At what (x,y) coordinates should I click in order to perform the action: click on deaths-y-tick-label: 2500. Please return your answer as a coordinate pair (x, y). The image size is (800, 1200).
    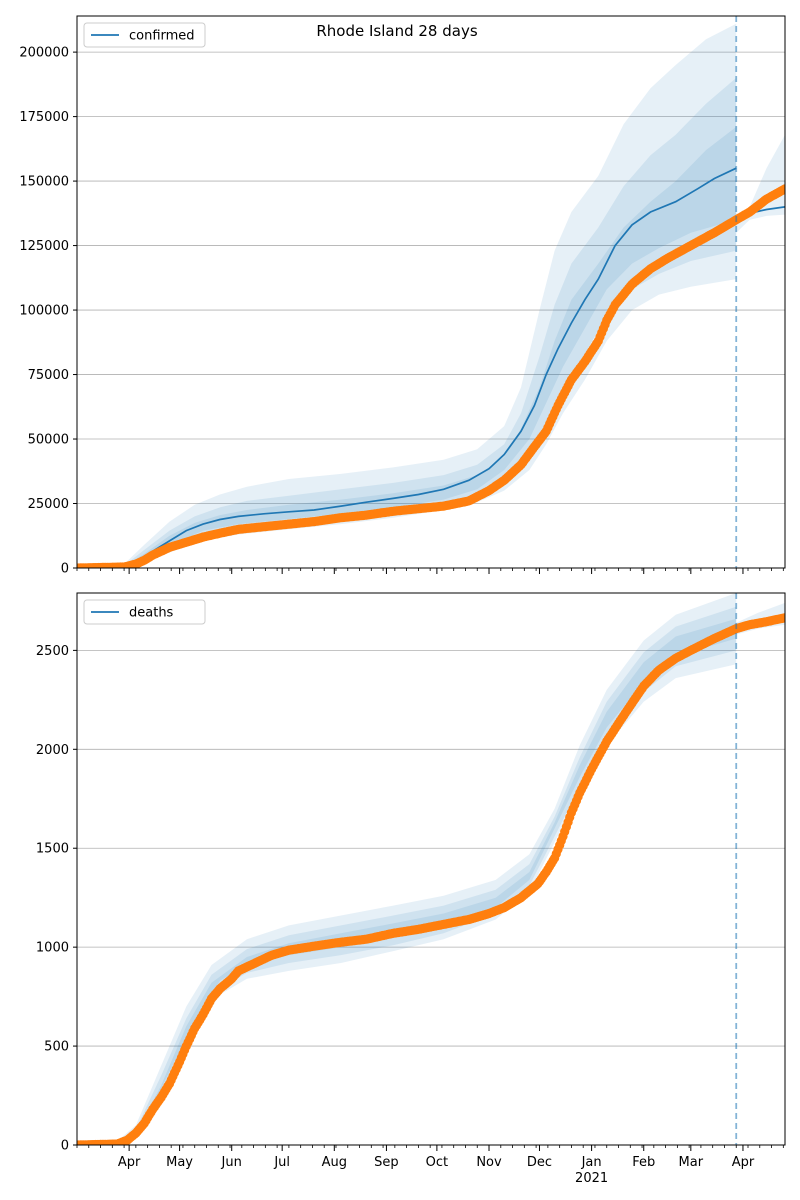
    Looking at the image, I should click on (52, 651).